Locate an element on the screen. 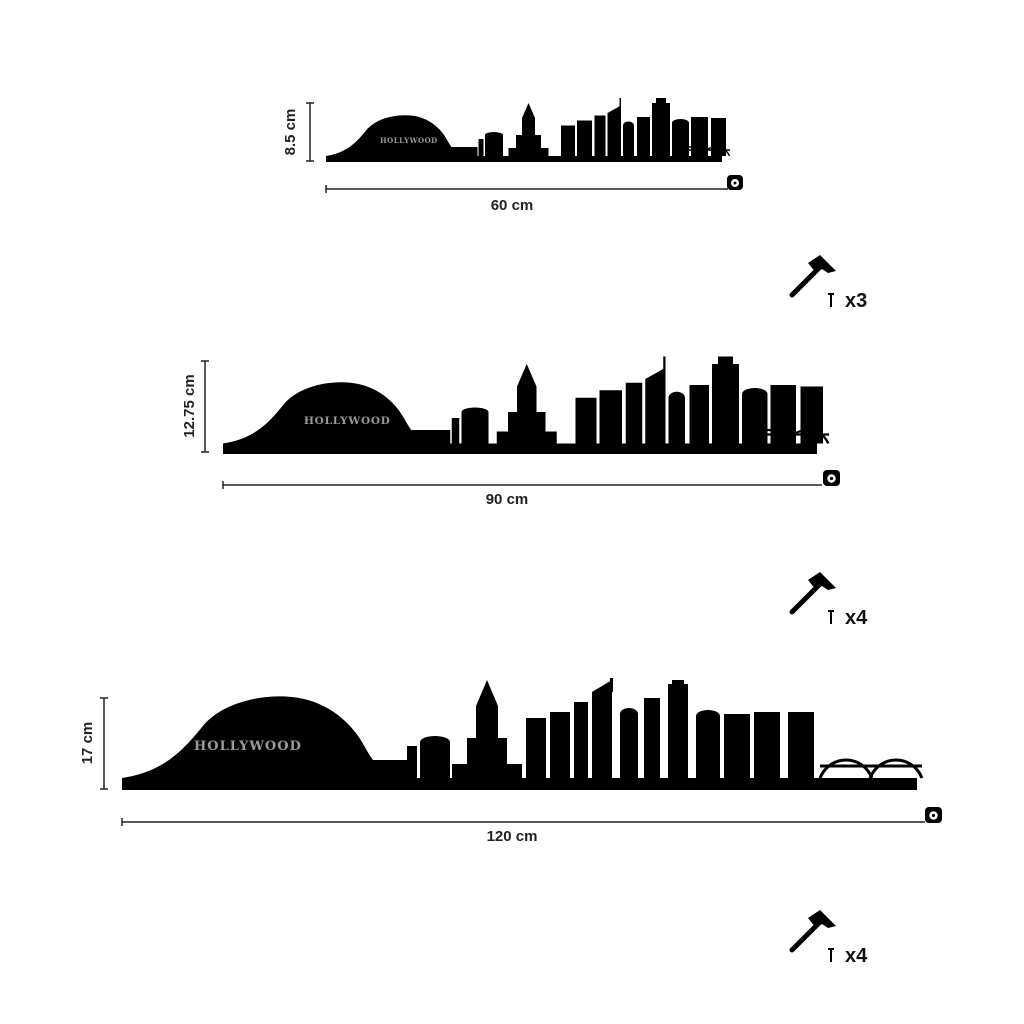 The image size is (1024, 1024). width-label-medium: 90 cm is located at coordinates (507, 499).